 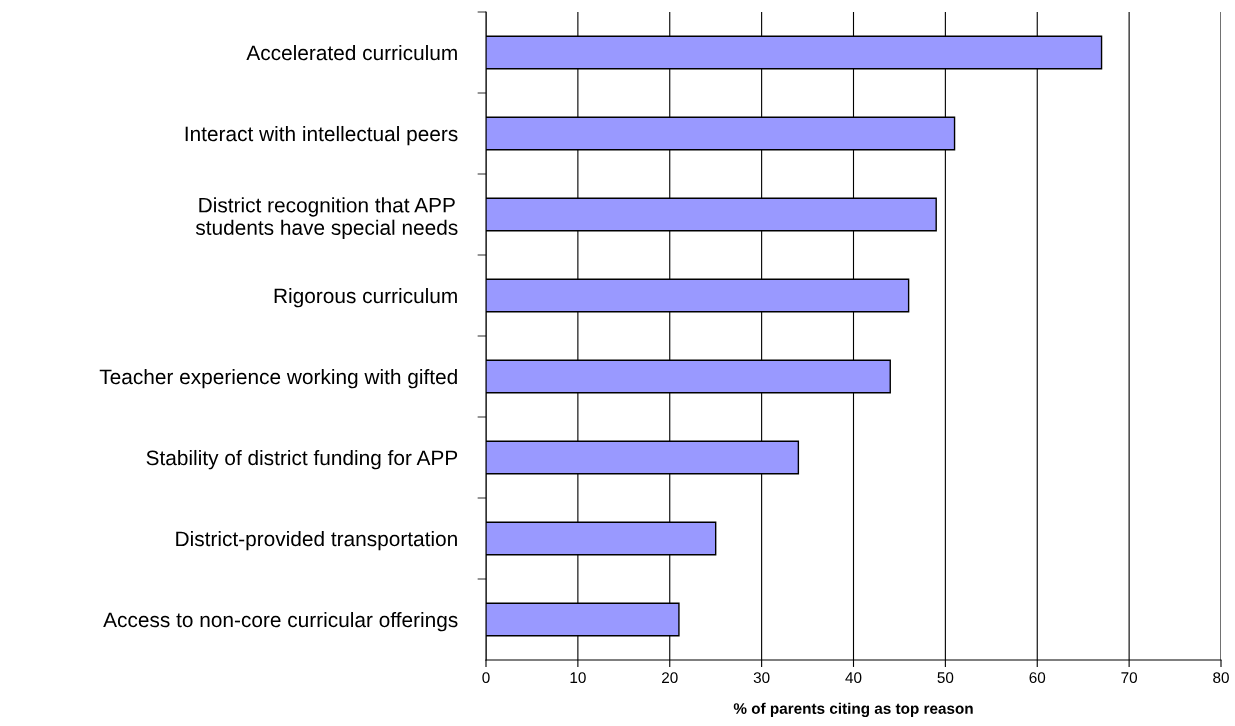 I want to click on y-tick-label: Rigorous curriculum, so click(x=365, y=297).